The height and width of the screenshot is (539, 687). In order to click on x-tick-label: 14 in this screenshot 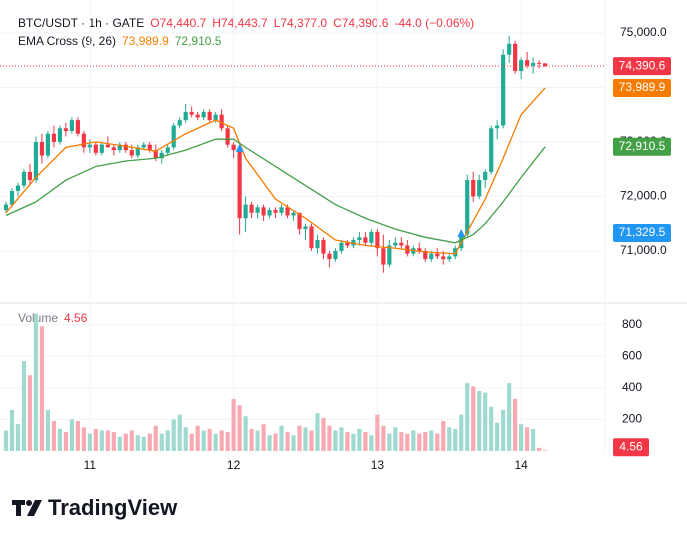, I will do `click(521, 465)`.